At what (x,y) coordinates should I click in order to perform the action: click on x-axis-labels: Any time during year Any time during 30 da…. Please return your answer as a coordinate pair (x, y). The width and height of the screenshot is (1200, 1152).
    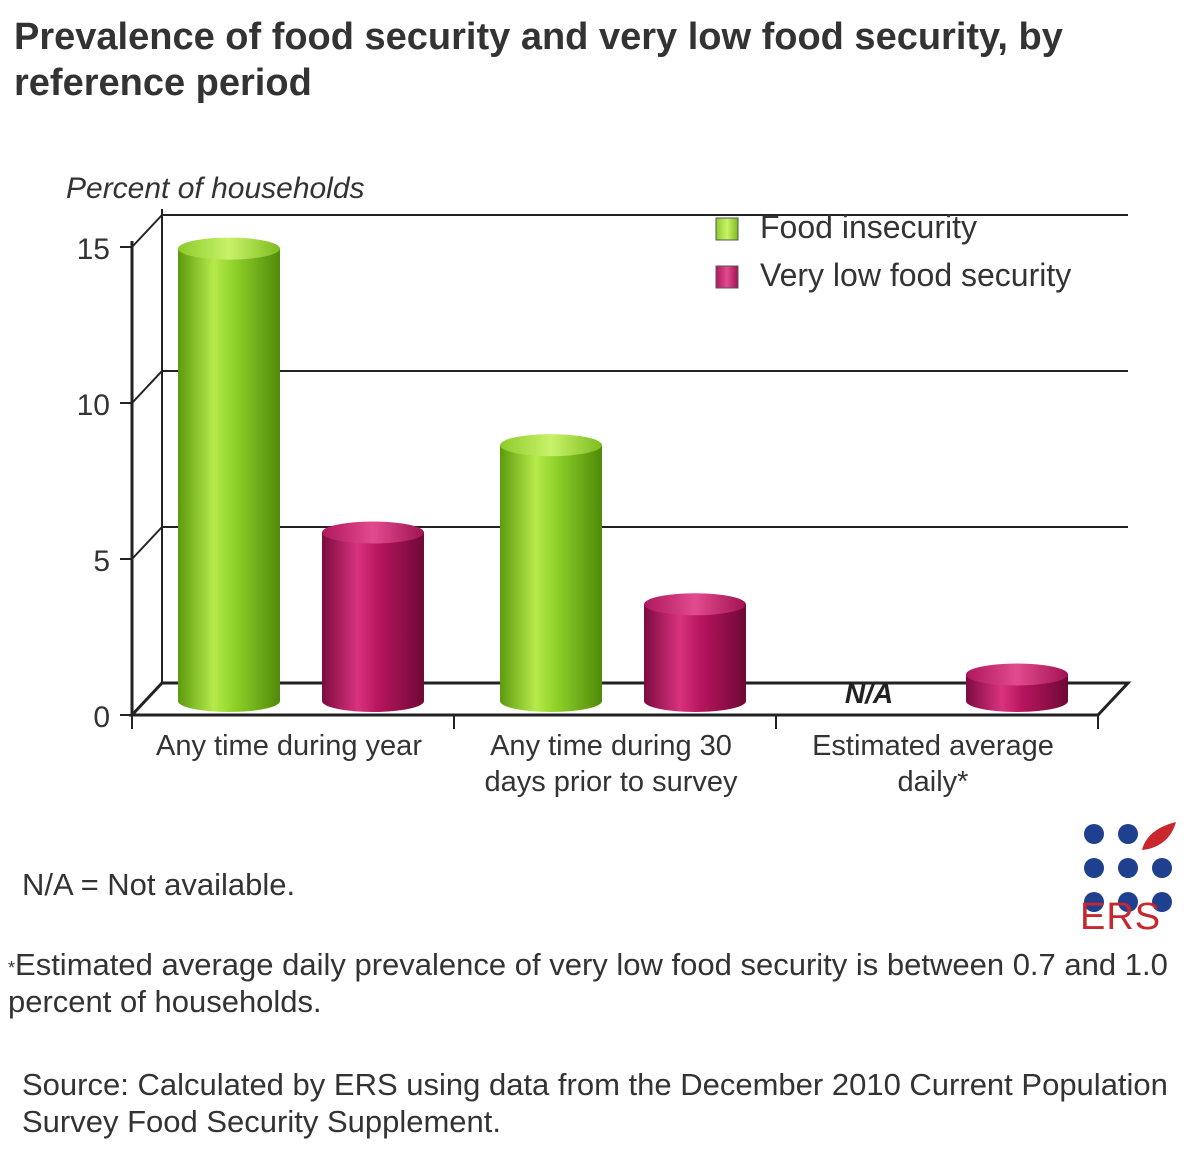
    Looking at the image, I should click on (605, 764).